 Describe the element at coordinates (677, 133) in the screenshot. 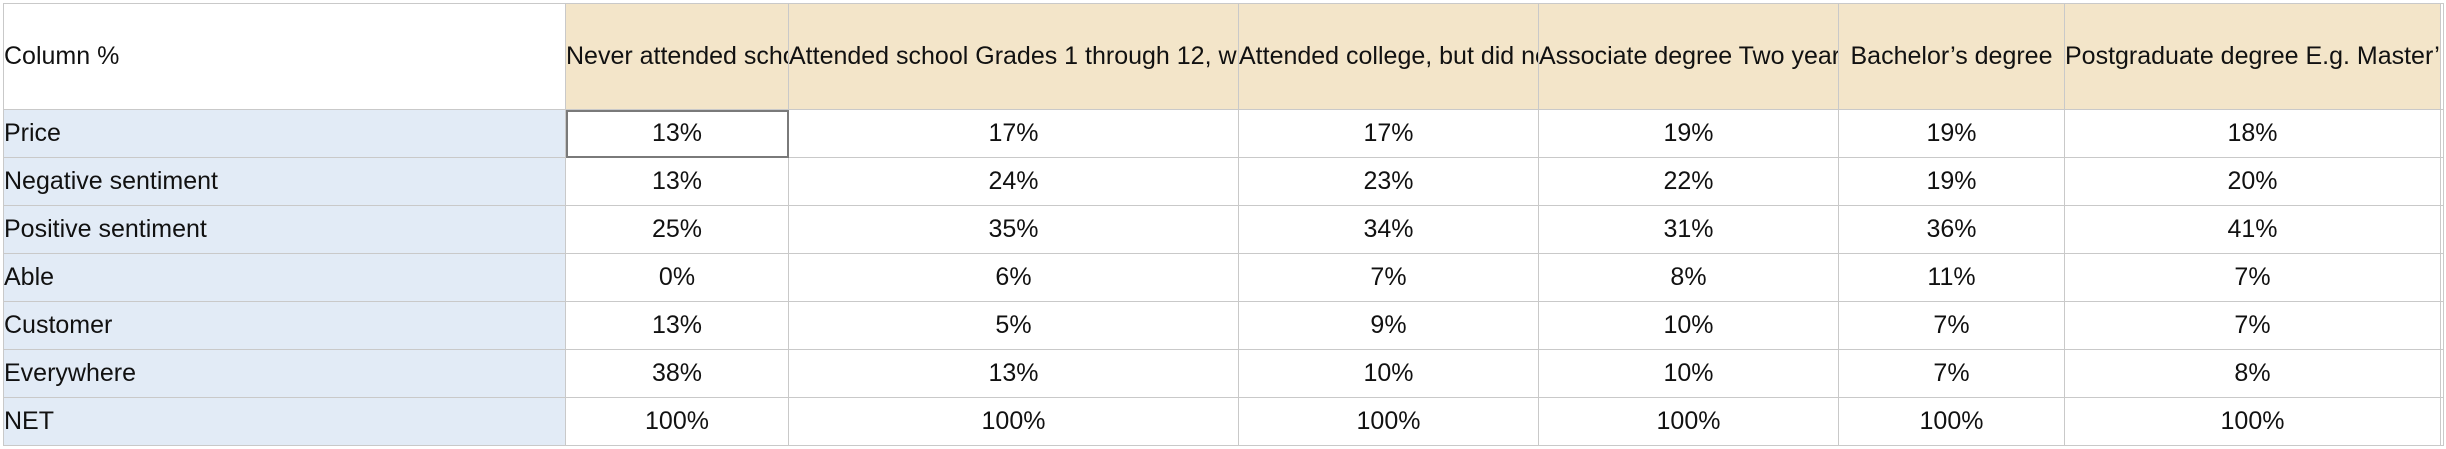

I see `table-cell-selected: 13%` at that location.